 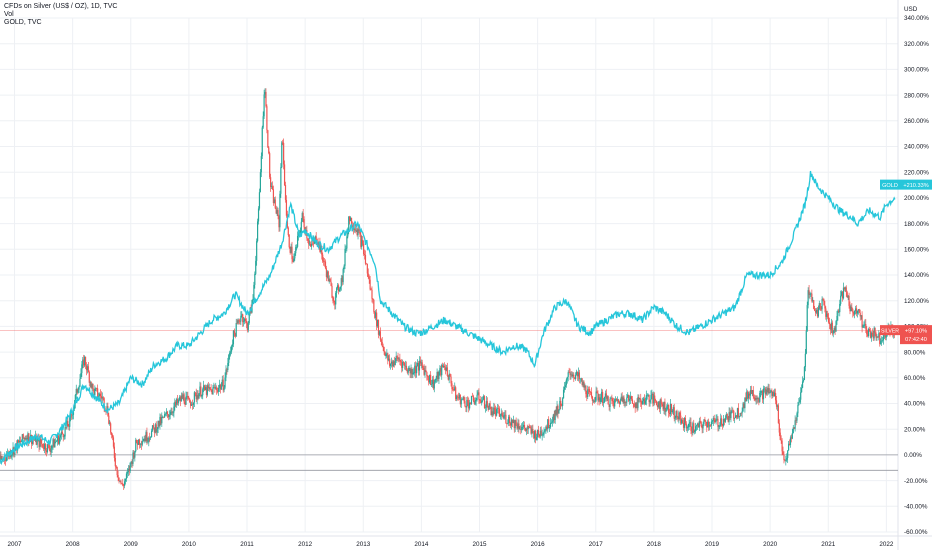 I want to click on legend-compare-symbol: GOLD, TVC, so click(x=23, y=23).